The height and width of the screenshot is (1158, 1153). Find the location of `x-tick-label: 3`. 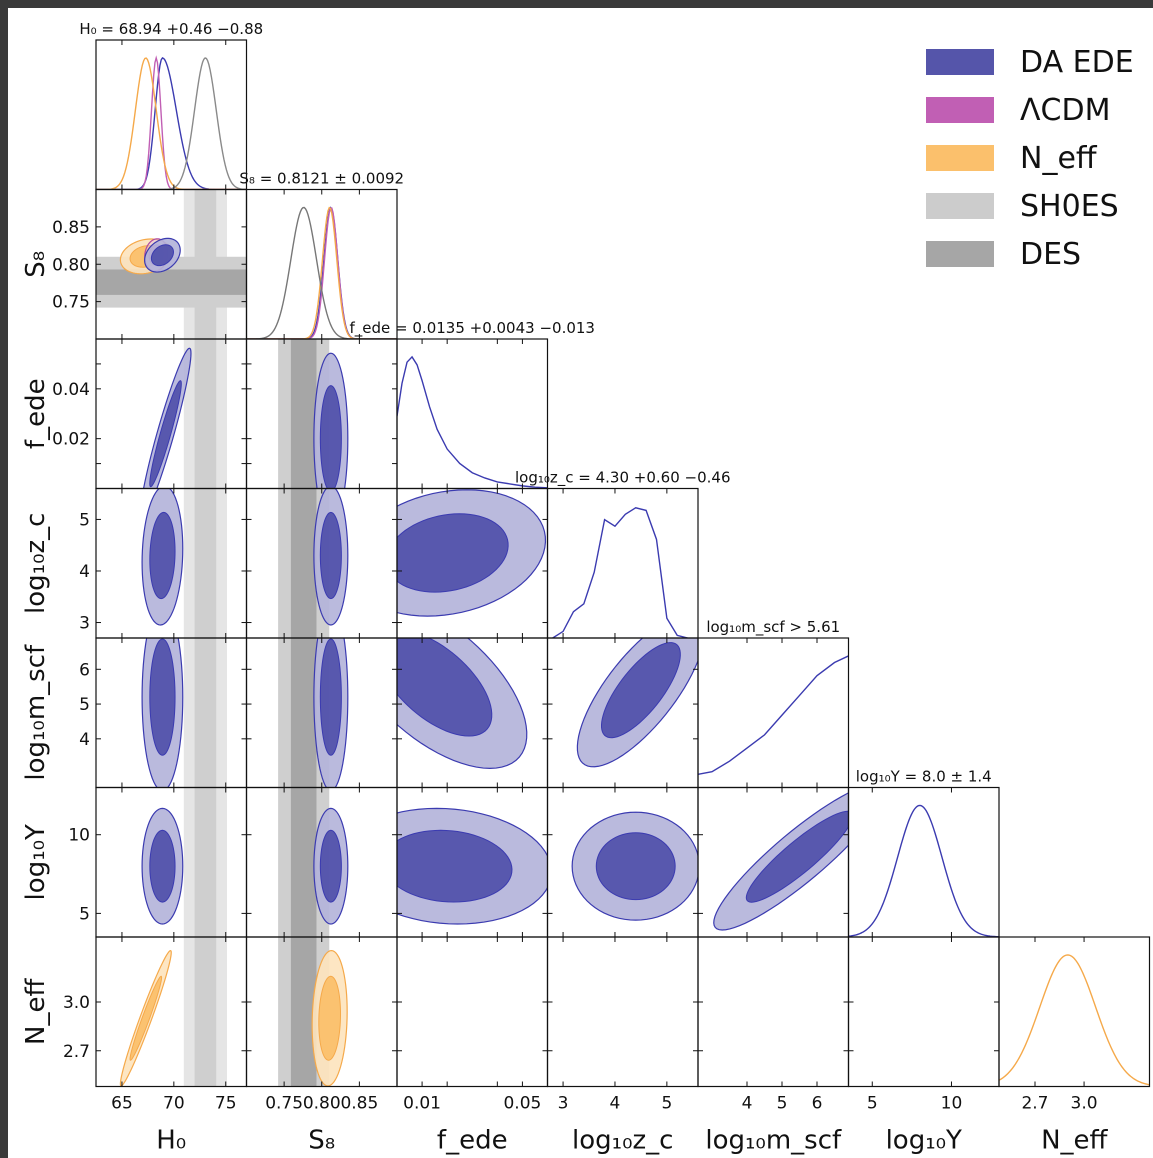

x-tick-label: 3 is located at coordinates (563, 1104).